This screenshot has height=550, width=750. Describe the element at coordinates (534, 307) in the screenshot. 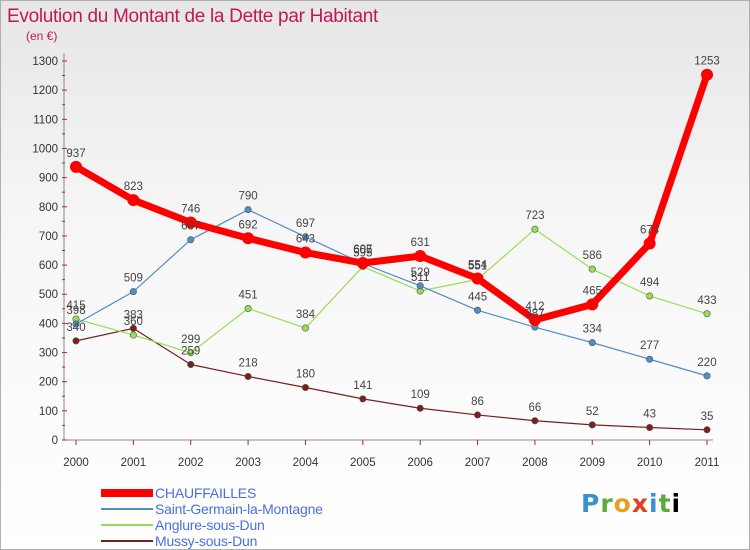

I see `data-label: 412` at that location.